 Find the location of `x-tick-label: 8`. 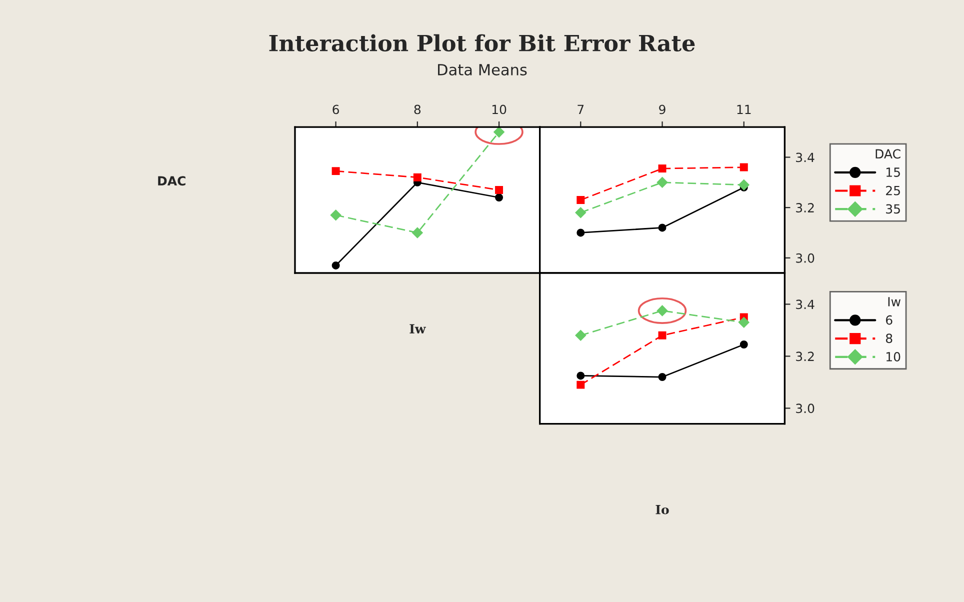

x-tick-label: 8 is located at coordinates (417, 109).